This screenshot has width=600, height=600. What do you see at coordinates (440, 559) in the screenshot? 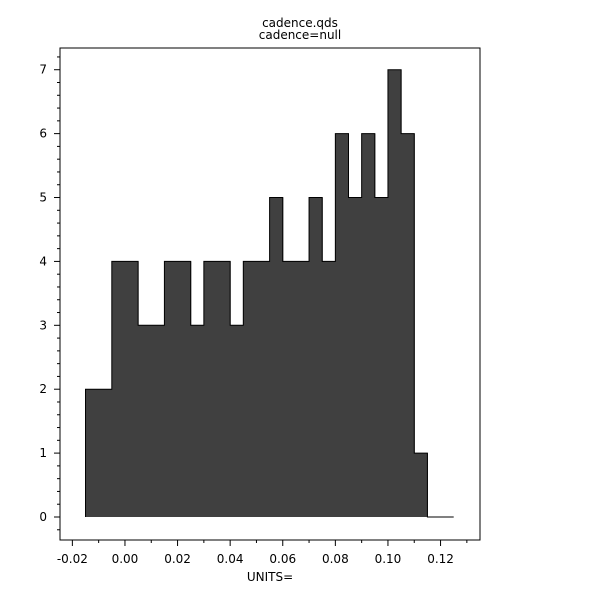
I see `x-tick-label: 0.12` at bounding box center [440, 559].